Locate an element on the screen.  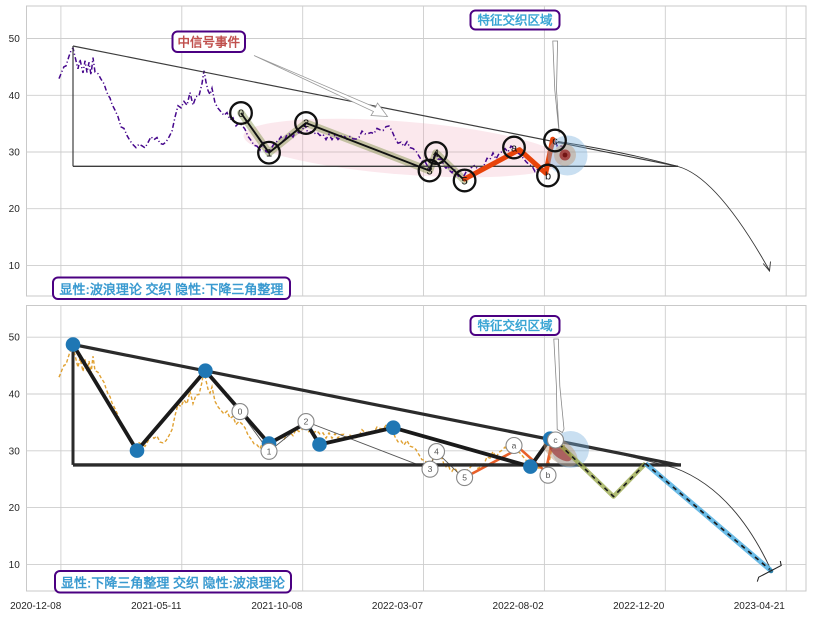
svg-text: 2022-12-20 is located at coordinates (639, 606).